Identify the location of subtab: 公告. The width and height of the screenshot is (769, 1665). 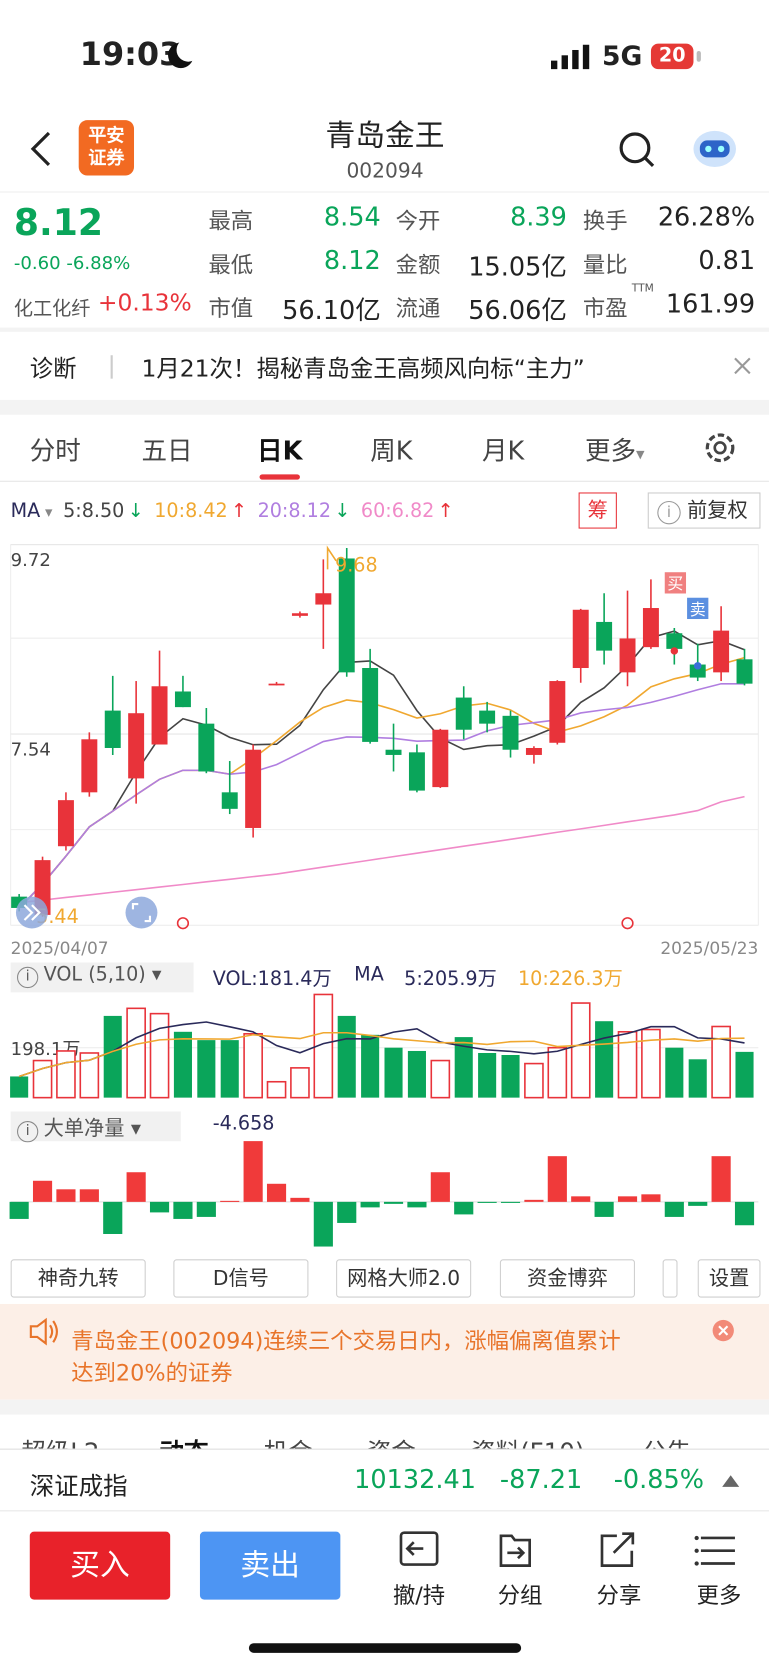
(666, 1440).